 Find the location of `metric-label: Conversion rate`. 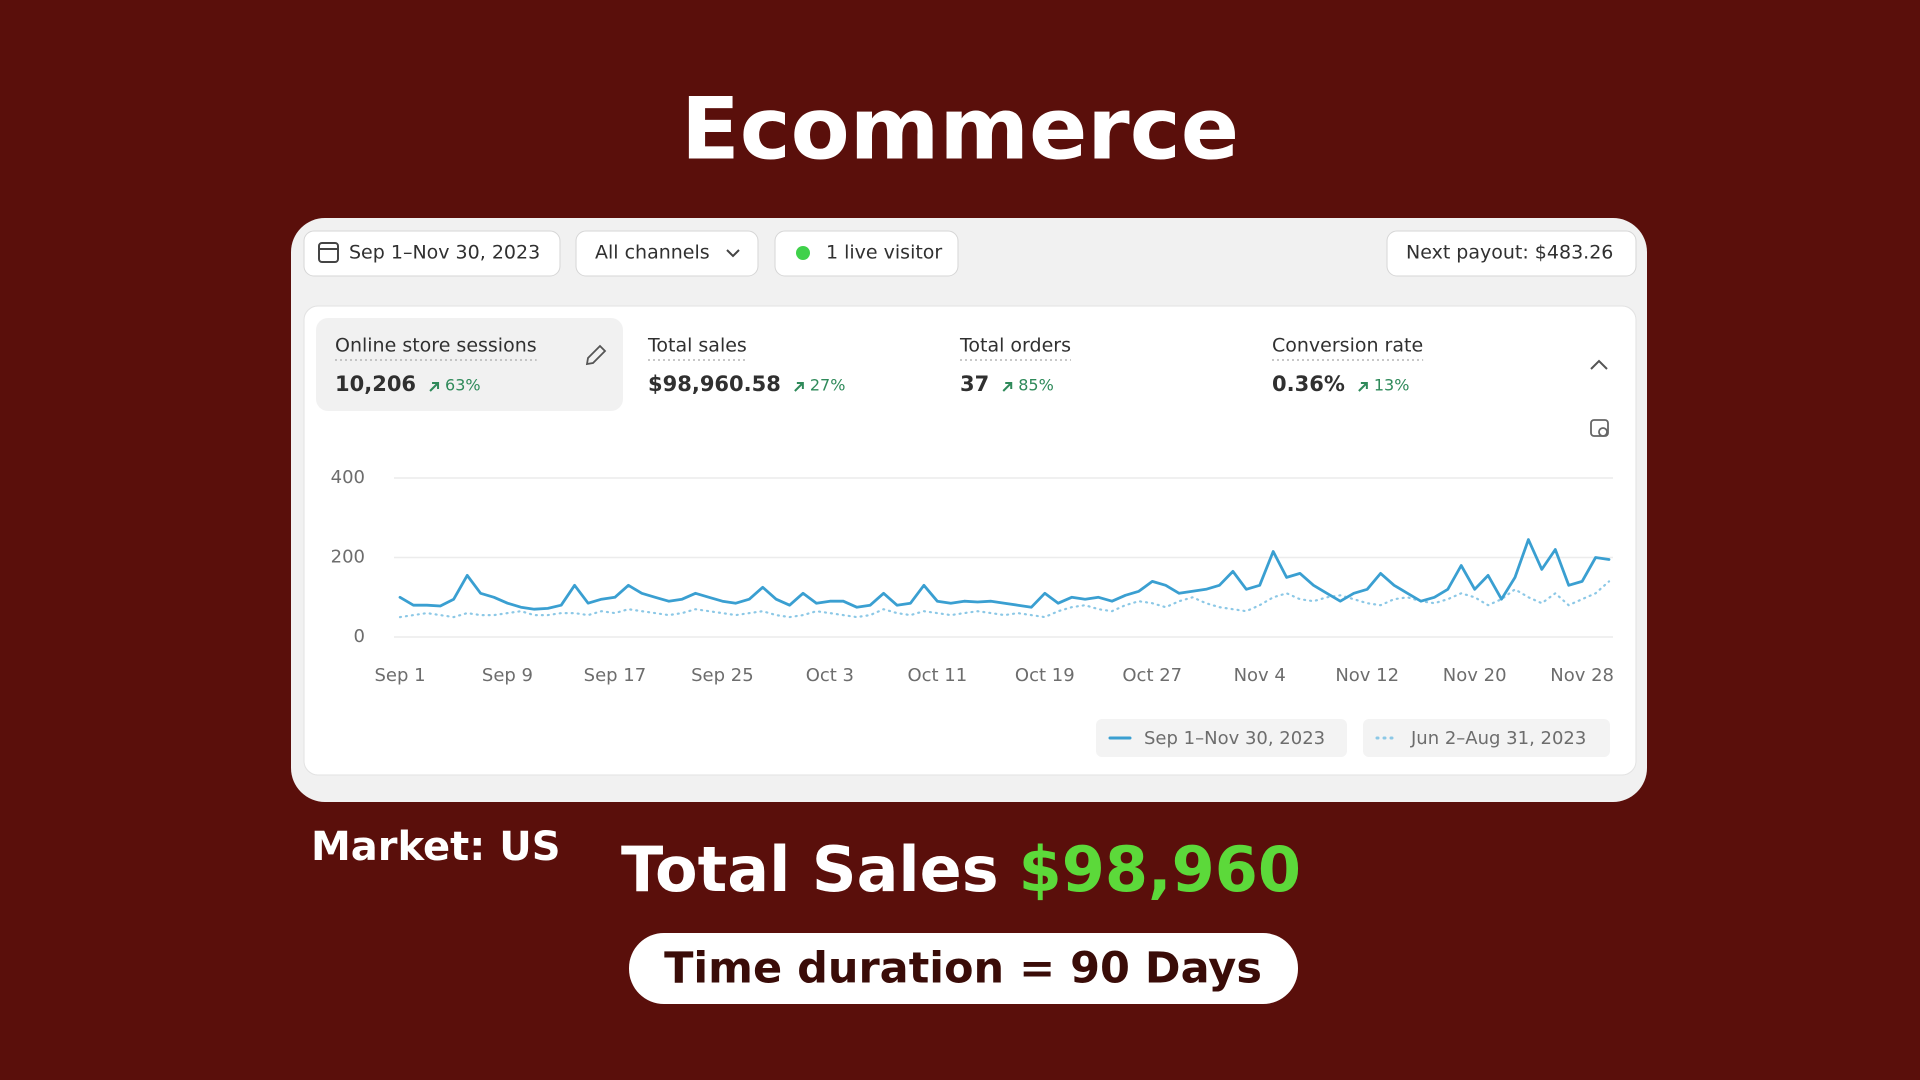

metric-label: Conversion rate is located at coordinates (1347, 346).